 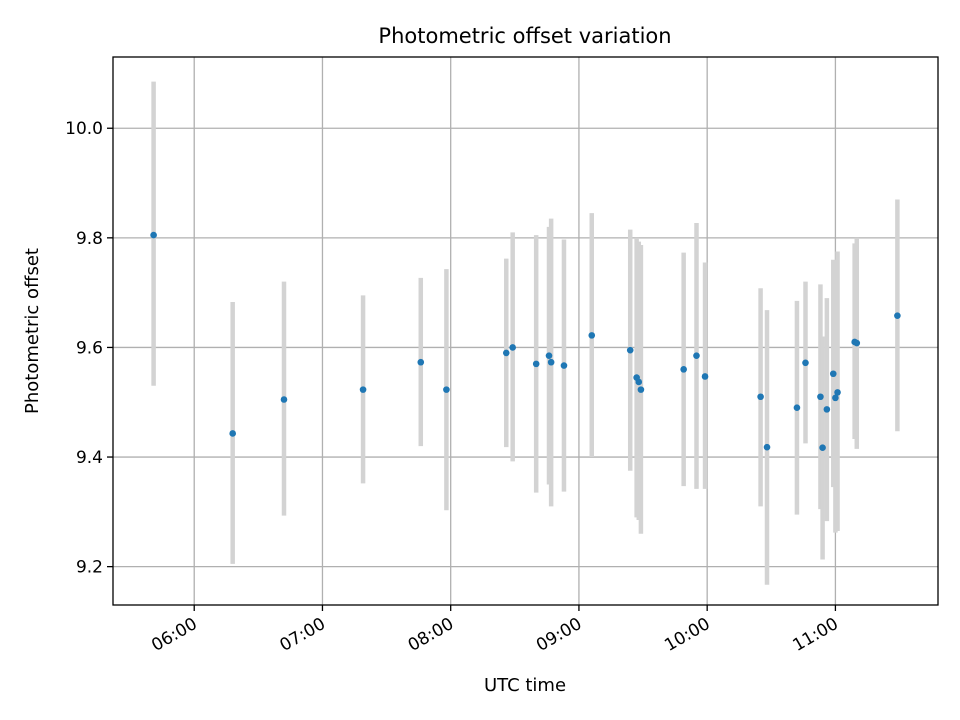 What do you see at coordinates (32, 331) in the screenshot?
I see `y-axis-label: Photometric offset` at bounding box center [32, 331].